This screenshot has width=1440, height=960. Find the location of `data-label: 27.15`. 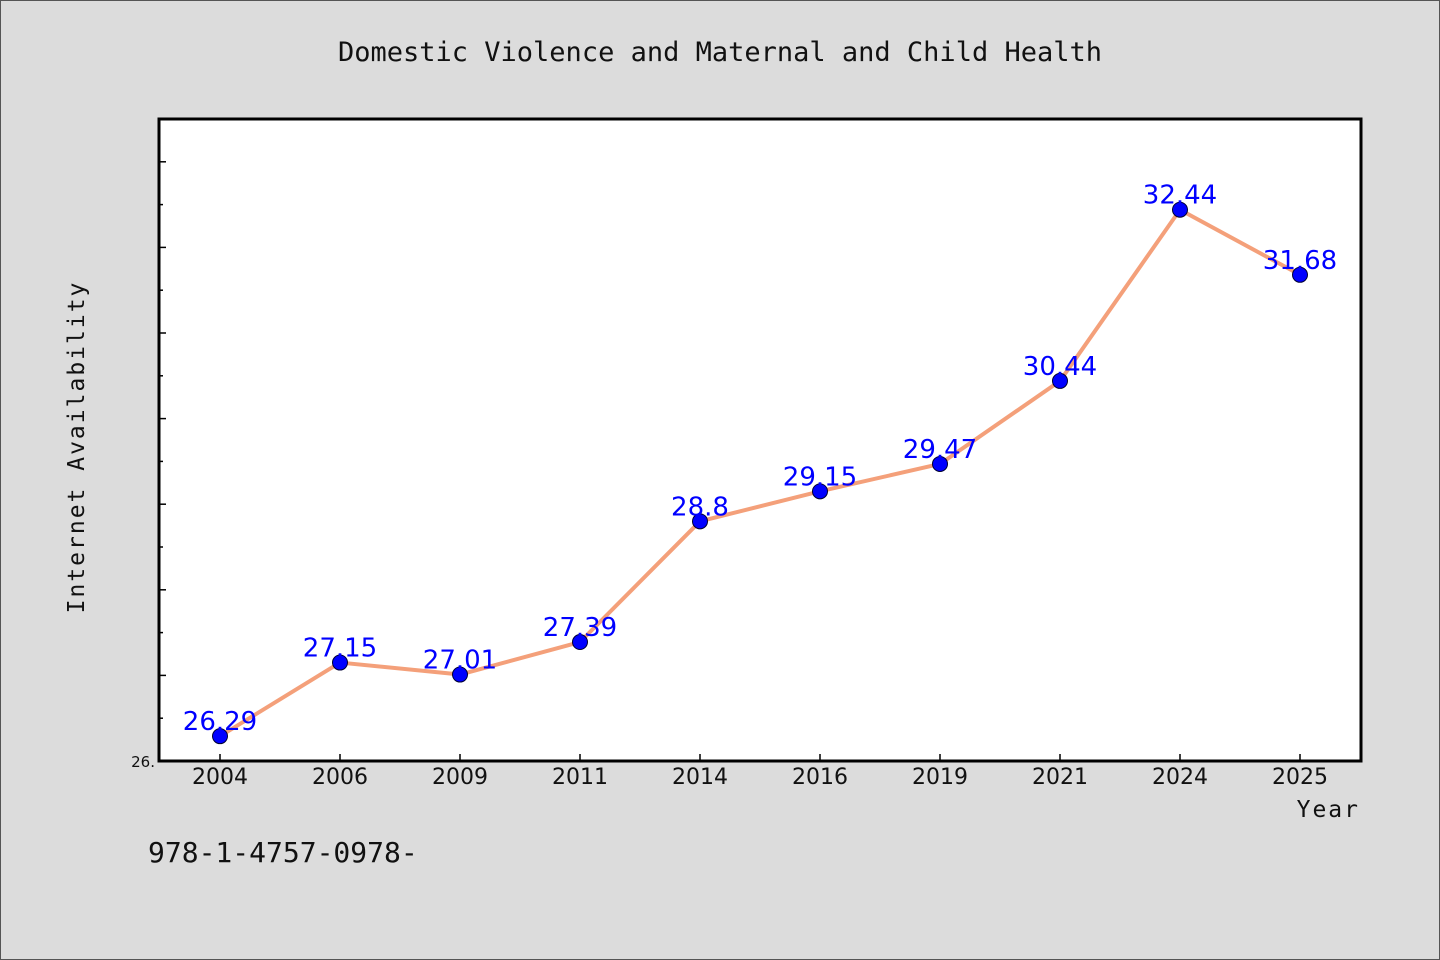

data-label: 27.15 is located at coordinates (340, 649).